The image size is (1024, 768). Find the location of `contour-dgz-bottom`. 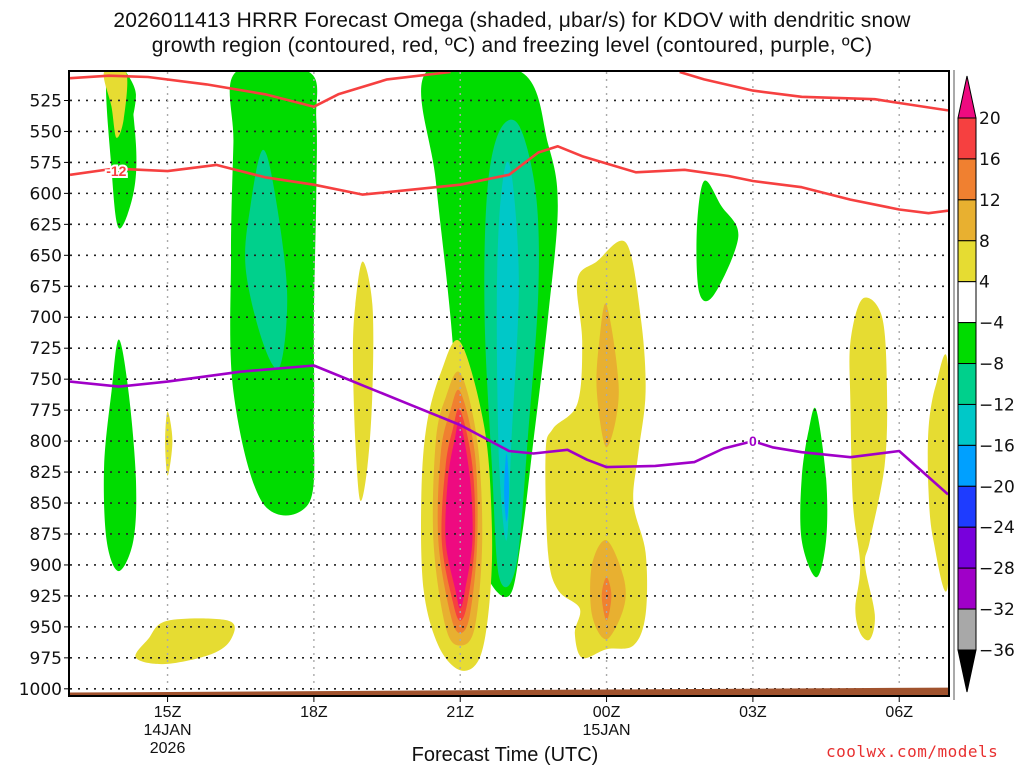

contour-dgz-bottom is located at coordinates (509, 180).